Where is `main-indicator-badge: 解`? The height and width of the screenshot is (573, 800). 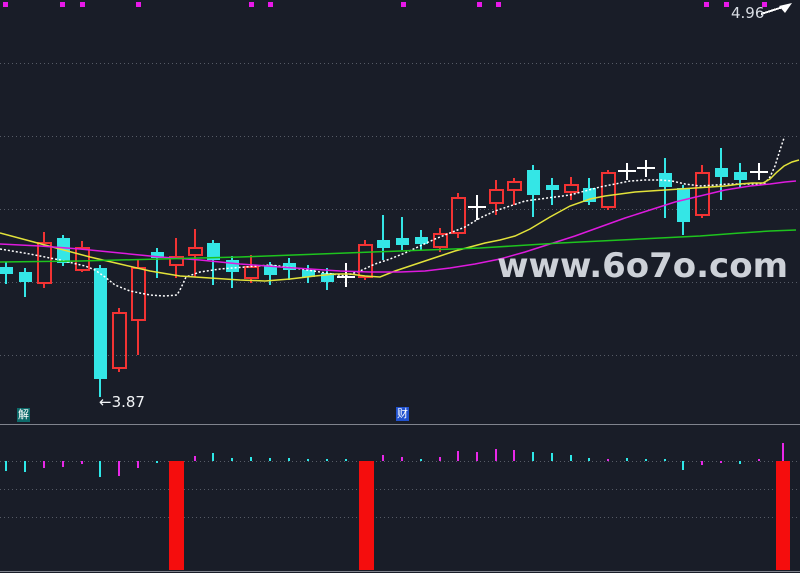 main-indicator-badge: 解 is located at coordinates (23, 415).